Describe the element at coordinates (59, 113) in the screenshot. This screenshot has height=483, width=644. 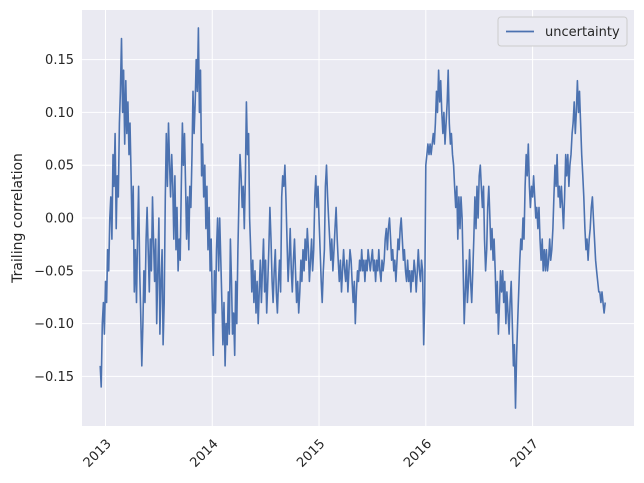
I see `y-tick-label: 0.10` at that location.